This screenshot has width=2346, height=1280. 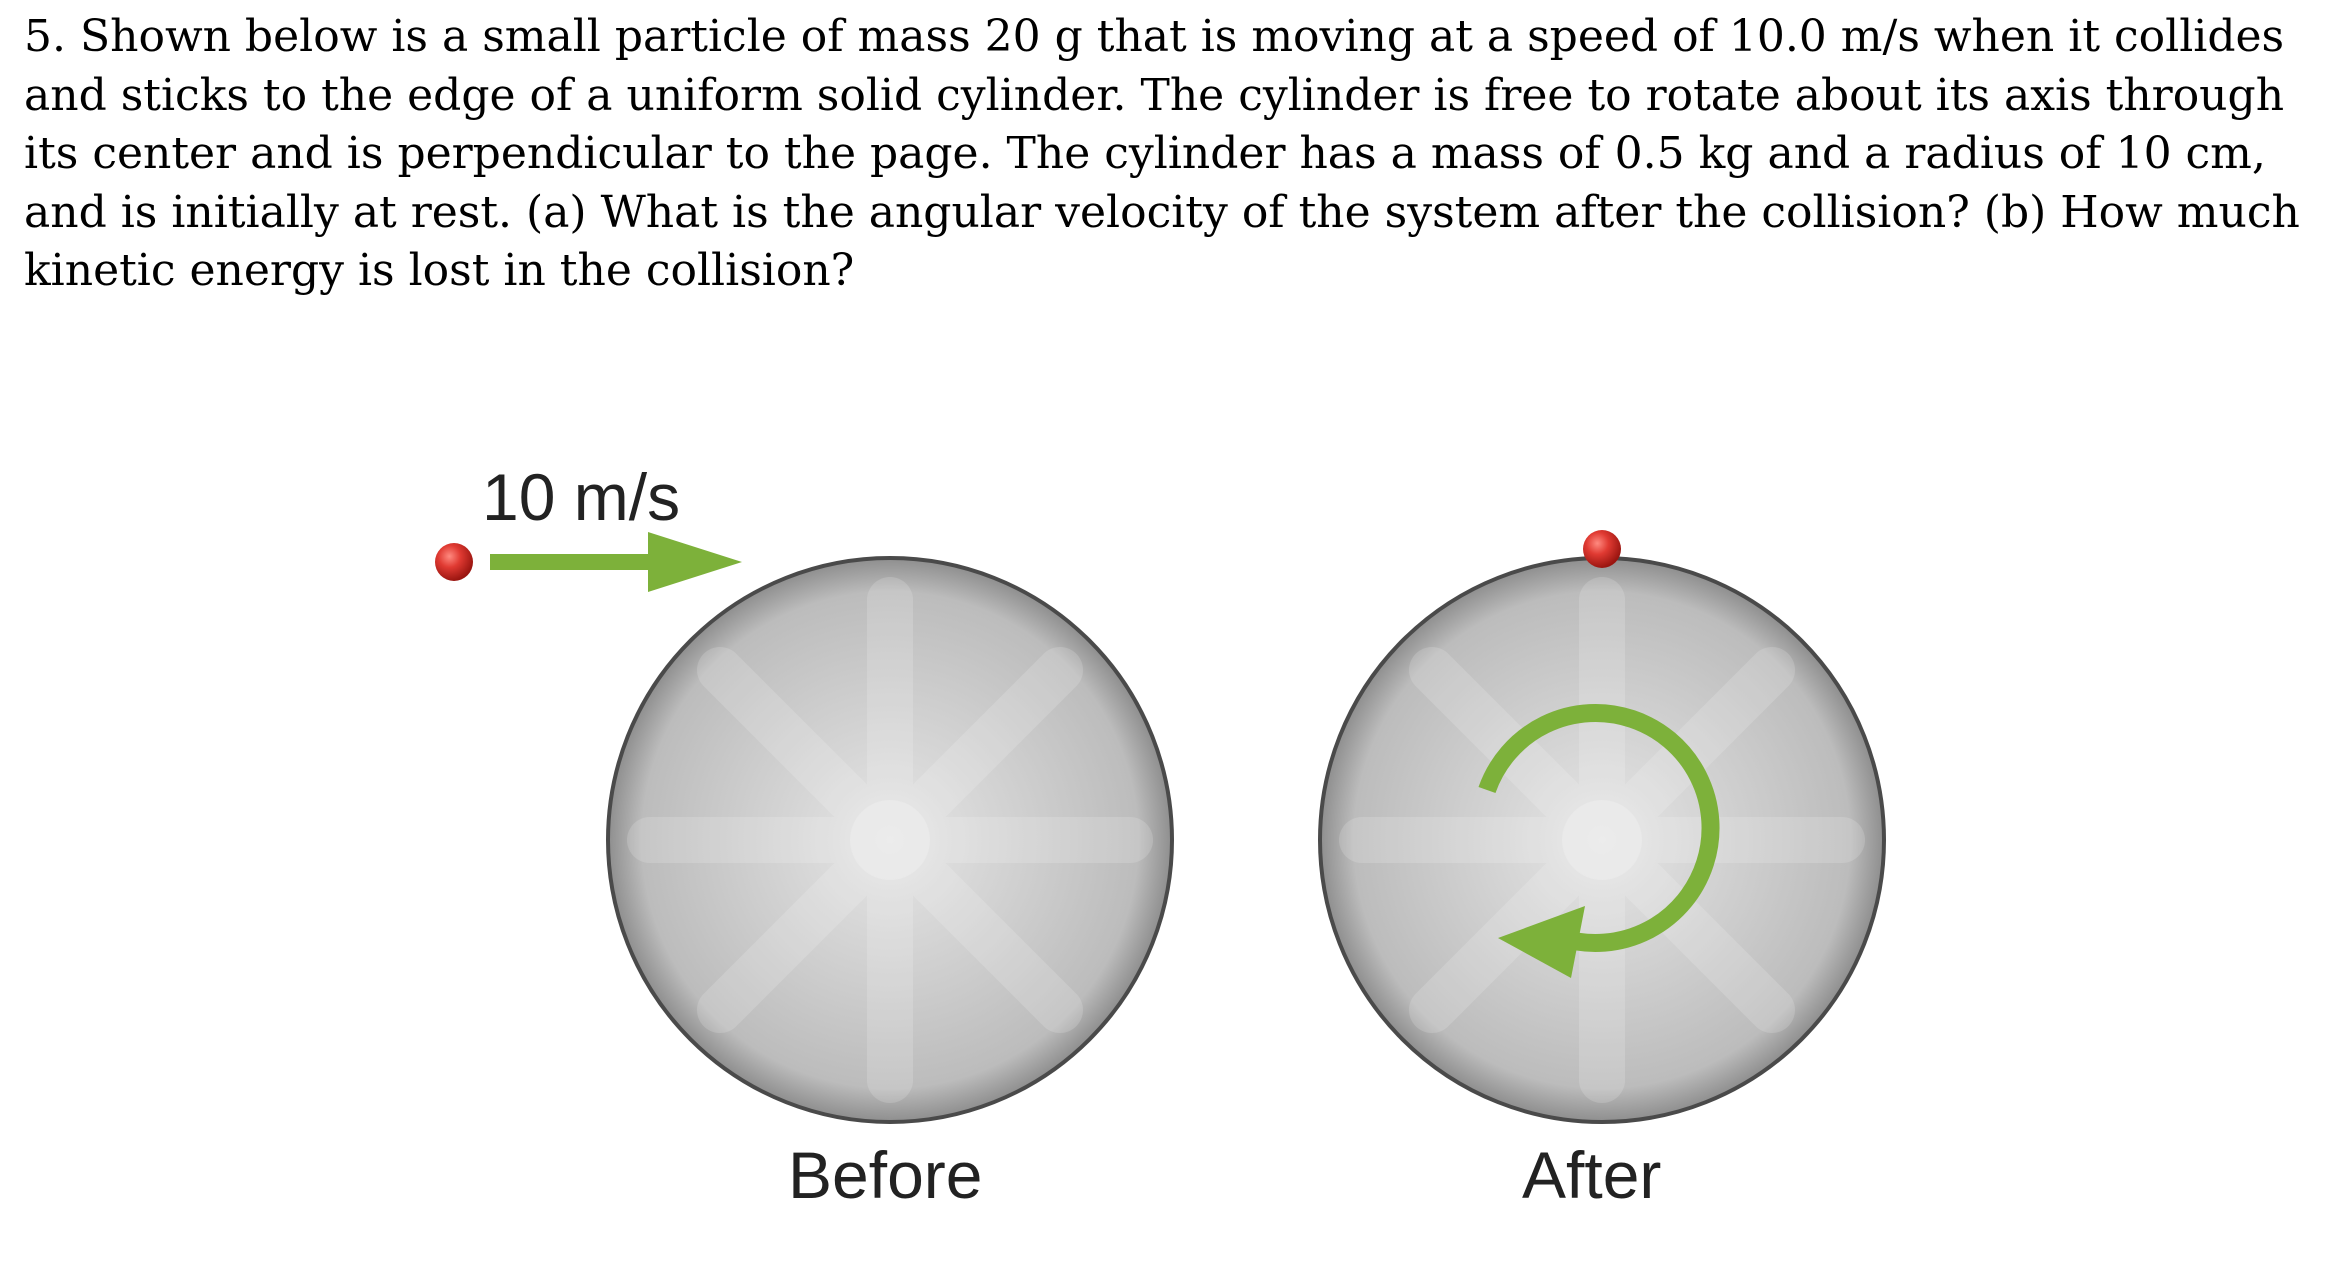 What do you see at coordinates (454, 562) in the screenshot?
I see `particle-before` at bounding box center [454, 562].